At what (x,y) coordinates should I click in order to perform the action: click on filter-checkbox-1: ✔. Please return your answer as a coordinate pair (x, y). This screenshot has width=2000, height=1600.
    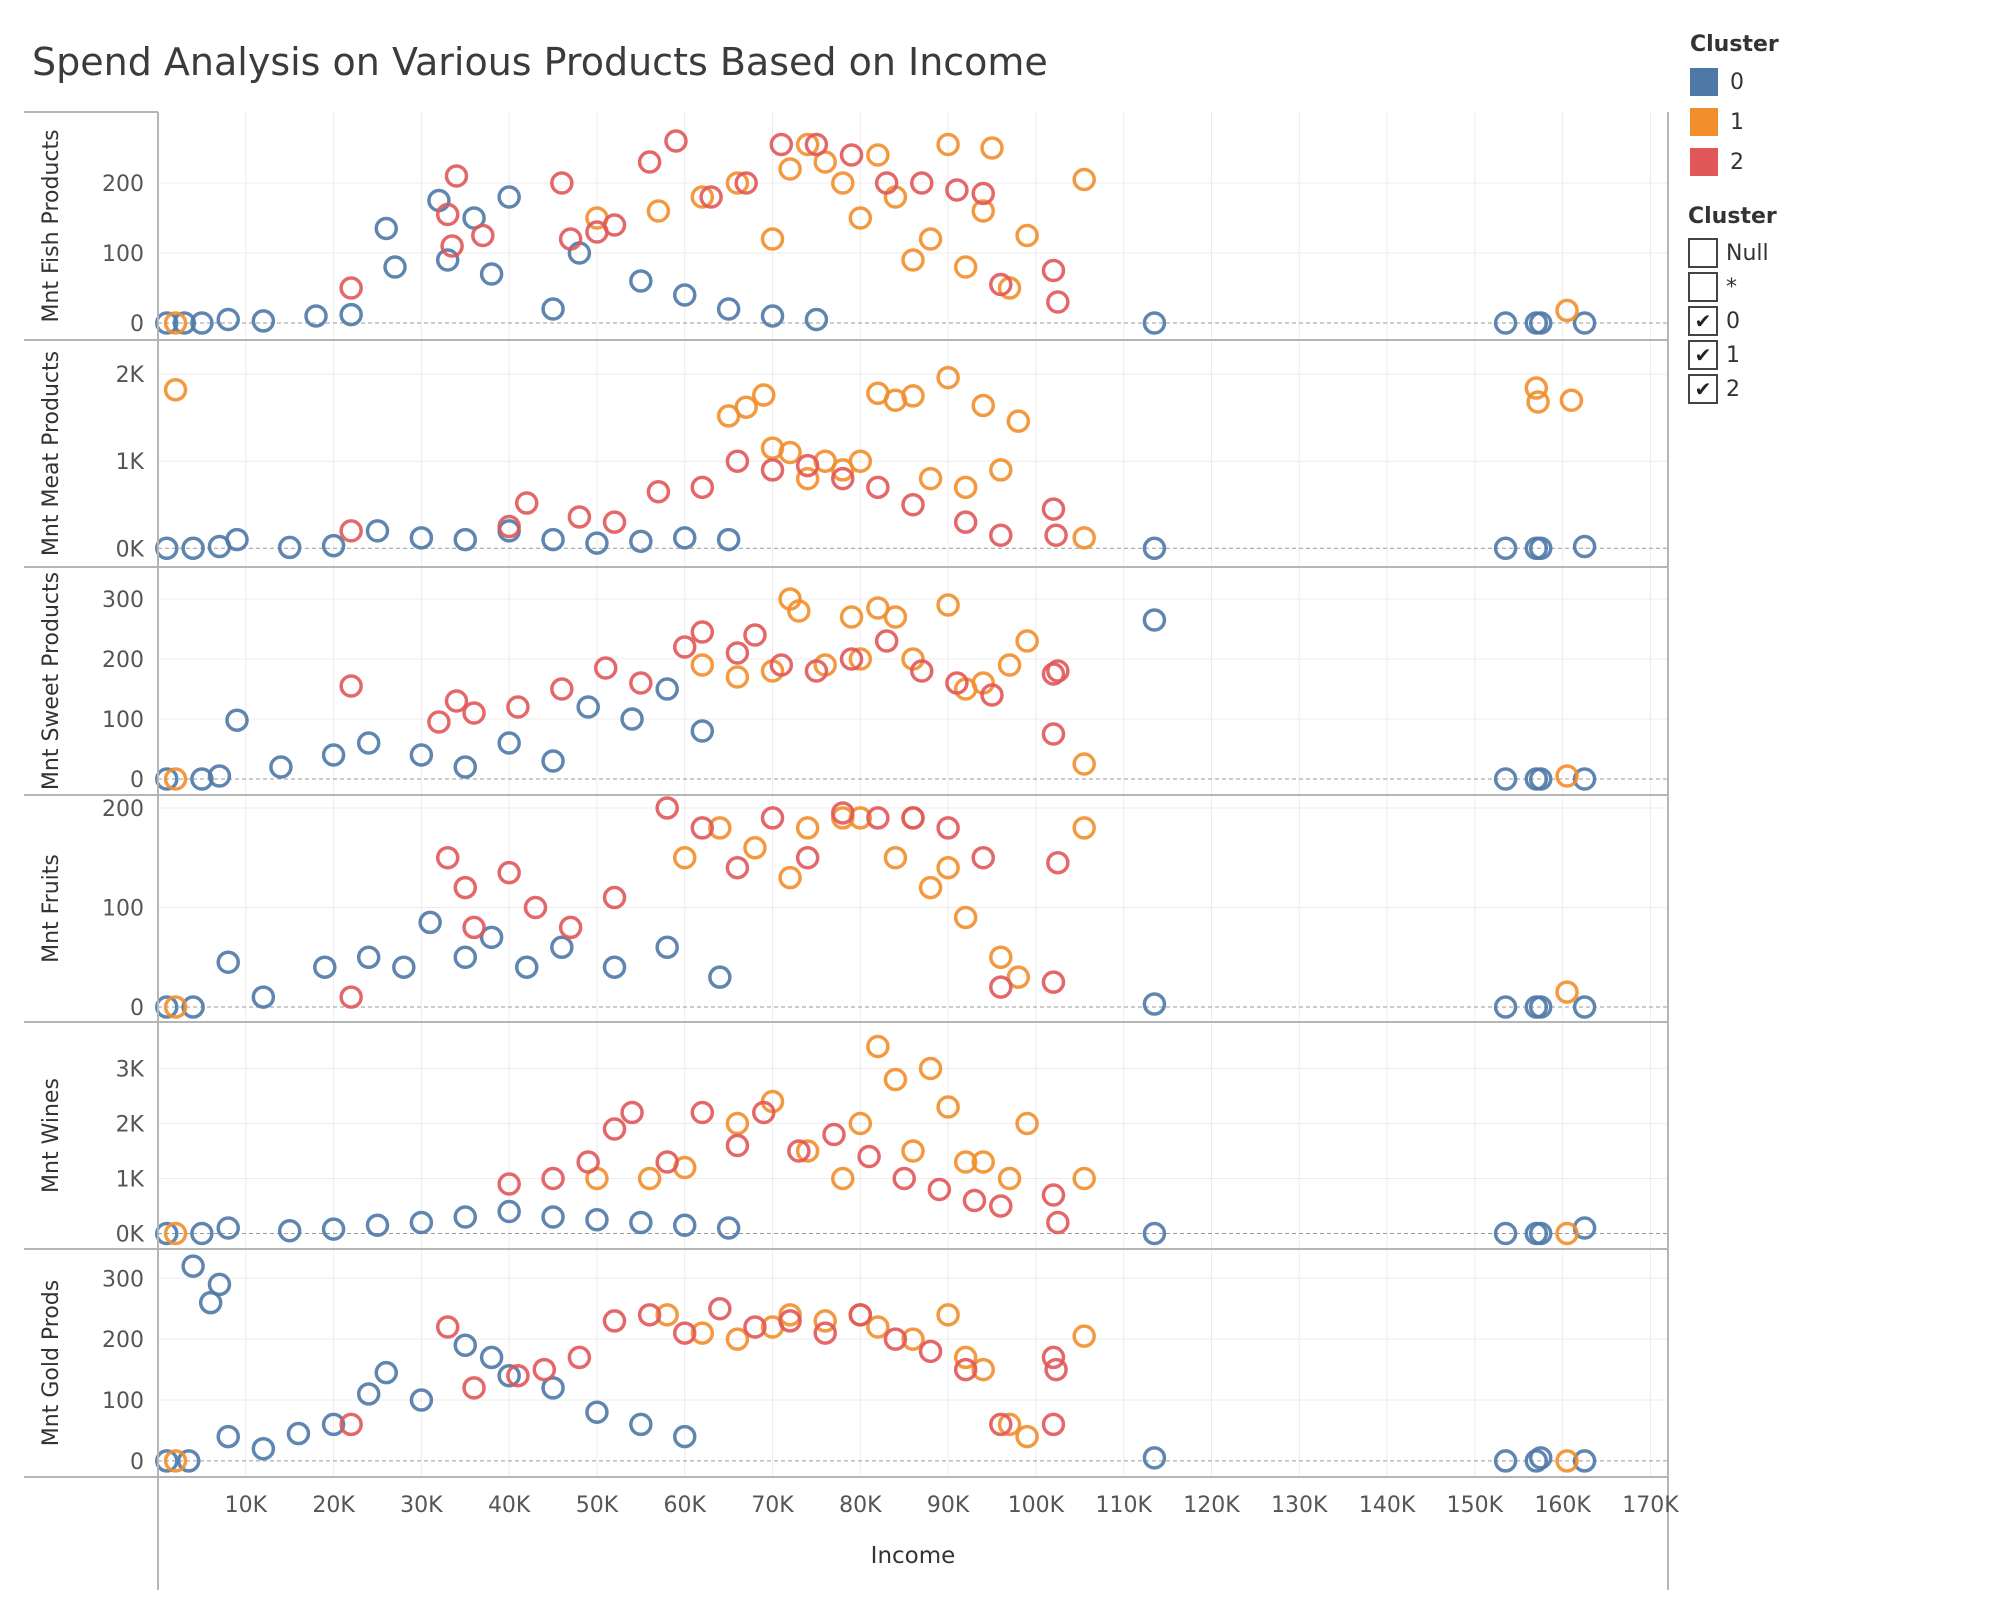
    Looking at the image, I should click on (1703, 355).